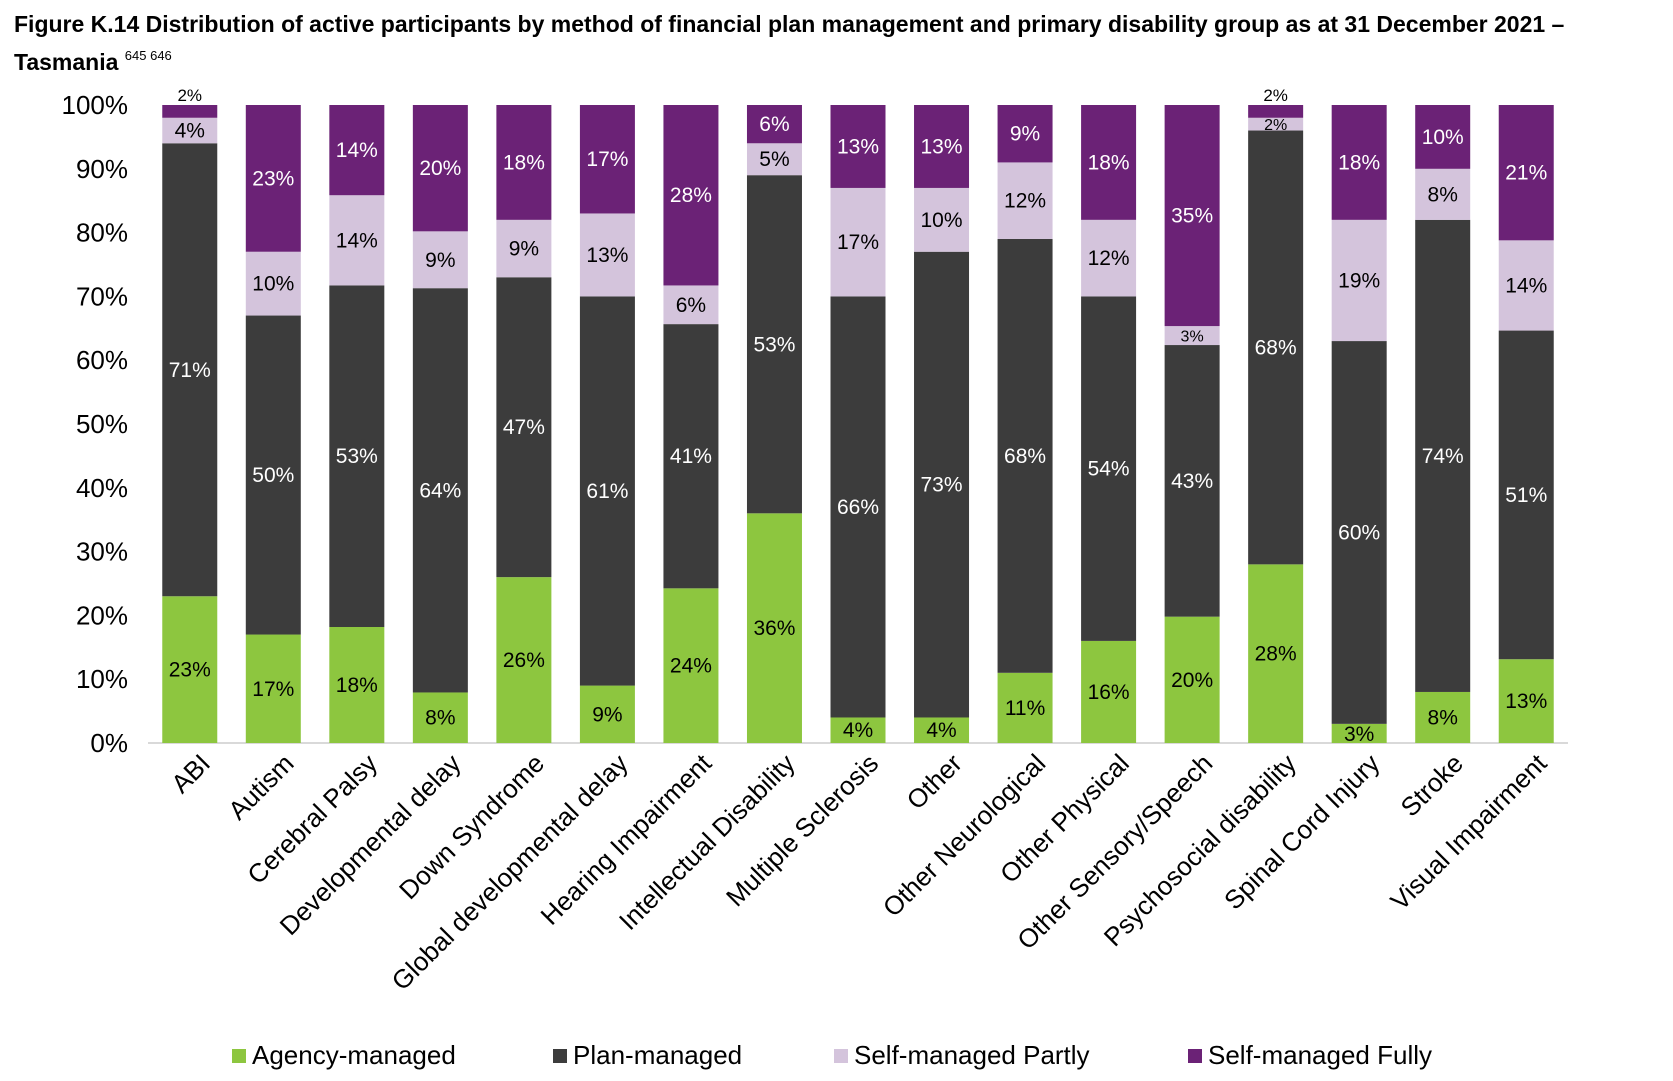 The width and height of the screenshot is (1673, 1081). What do you see at coordinates (774, 628) in the screenshot?
I see `data-label: 36%` at bounding box center [774, 628].